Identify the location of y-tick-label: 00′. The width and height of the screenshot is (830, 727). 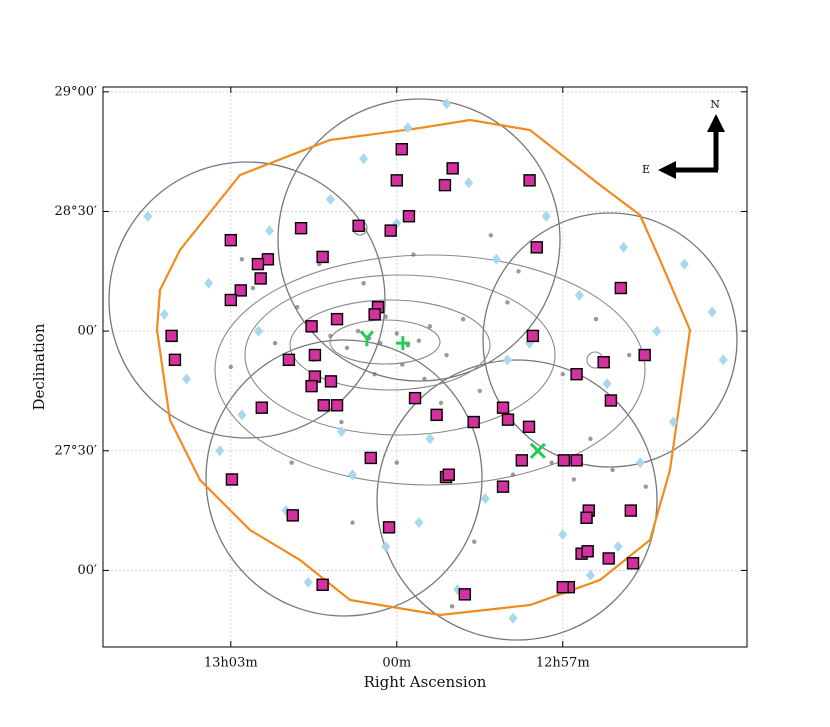
(88, 331).